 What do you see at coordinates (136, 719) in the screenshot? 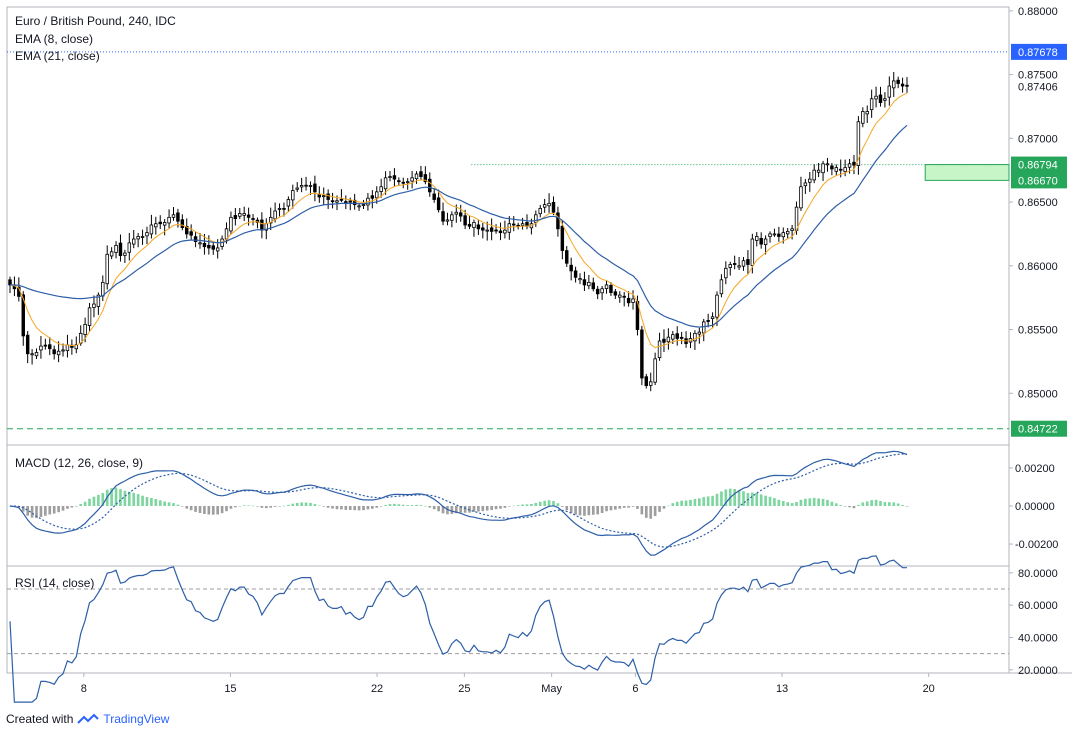
I see `tradingview-brand: TradingView` at bounding box center [136, 719].